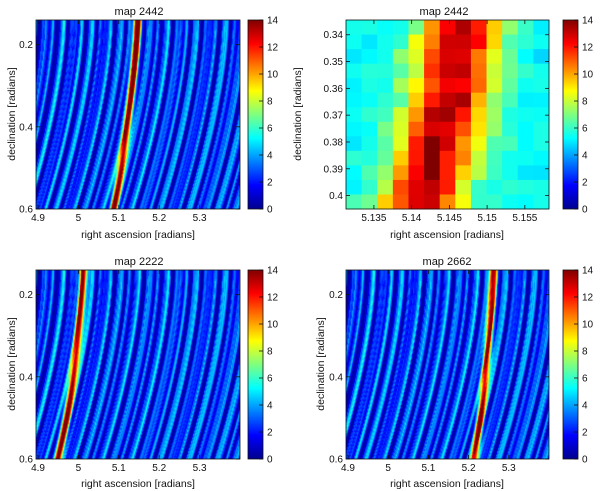 Image resolution: width=603 pixels, height=491 pixels. What do you see at coordinates (487, 218) in the screenshot?
I see `x-tick-label: 5.15` at bounding box center [487, 218].